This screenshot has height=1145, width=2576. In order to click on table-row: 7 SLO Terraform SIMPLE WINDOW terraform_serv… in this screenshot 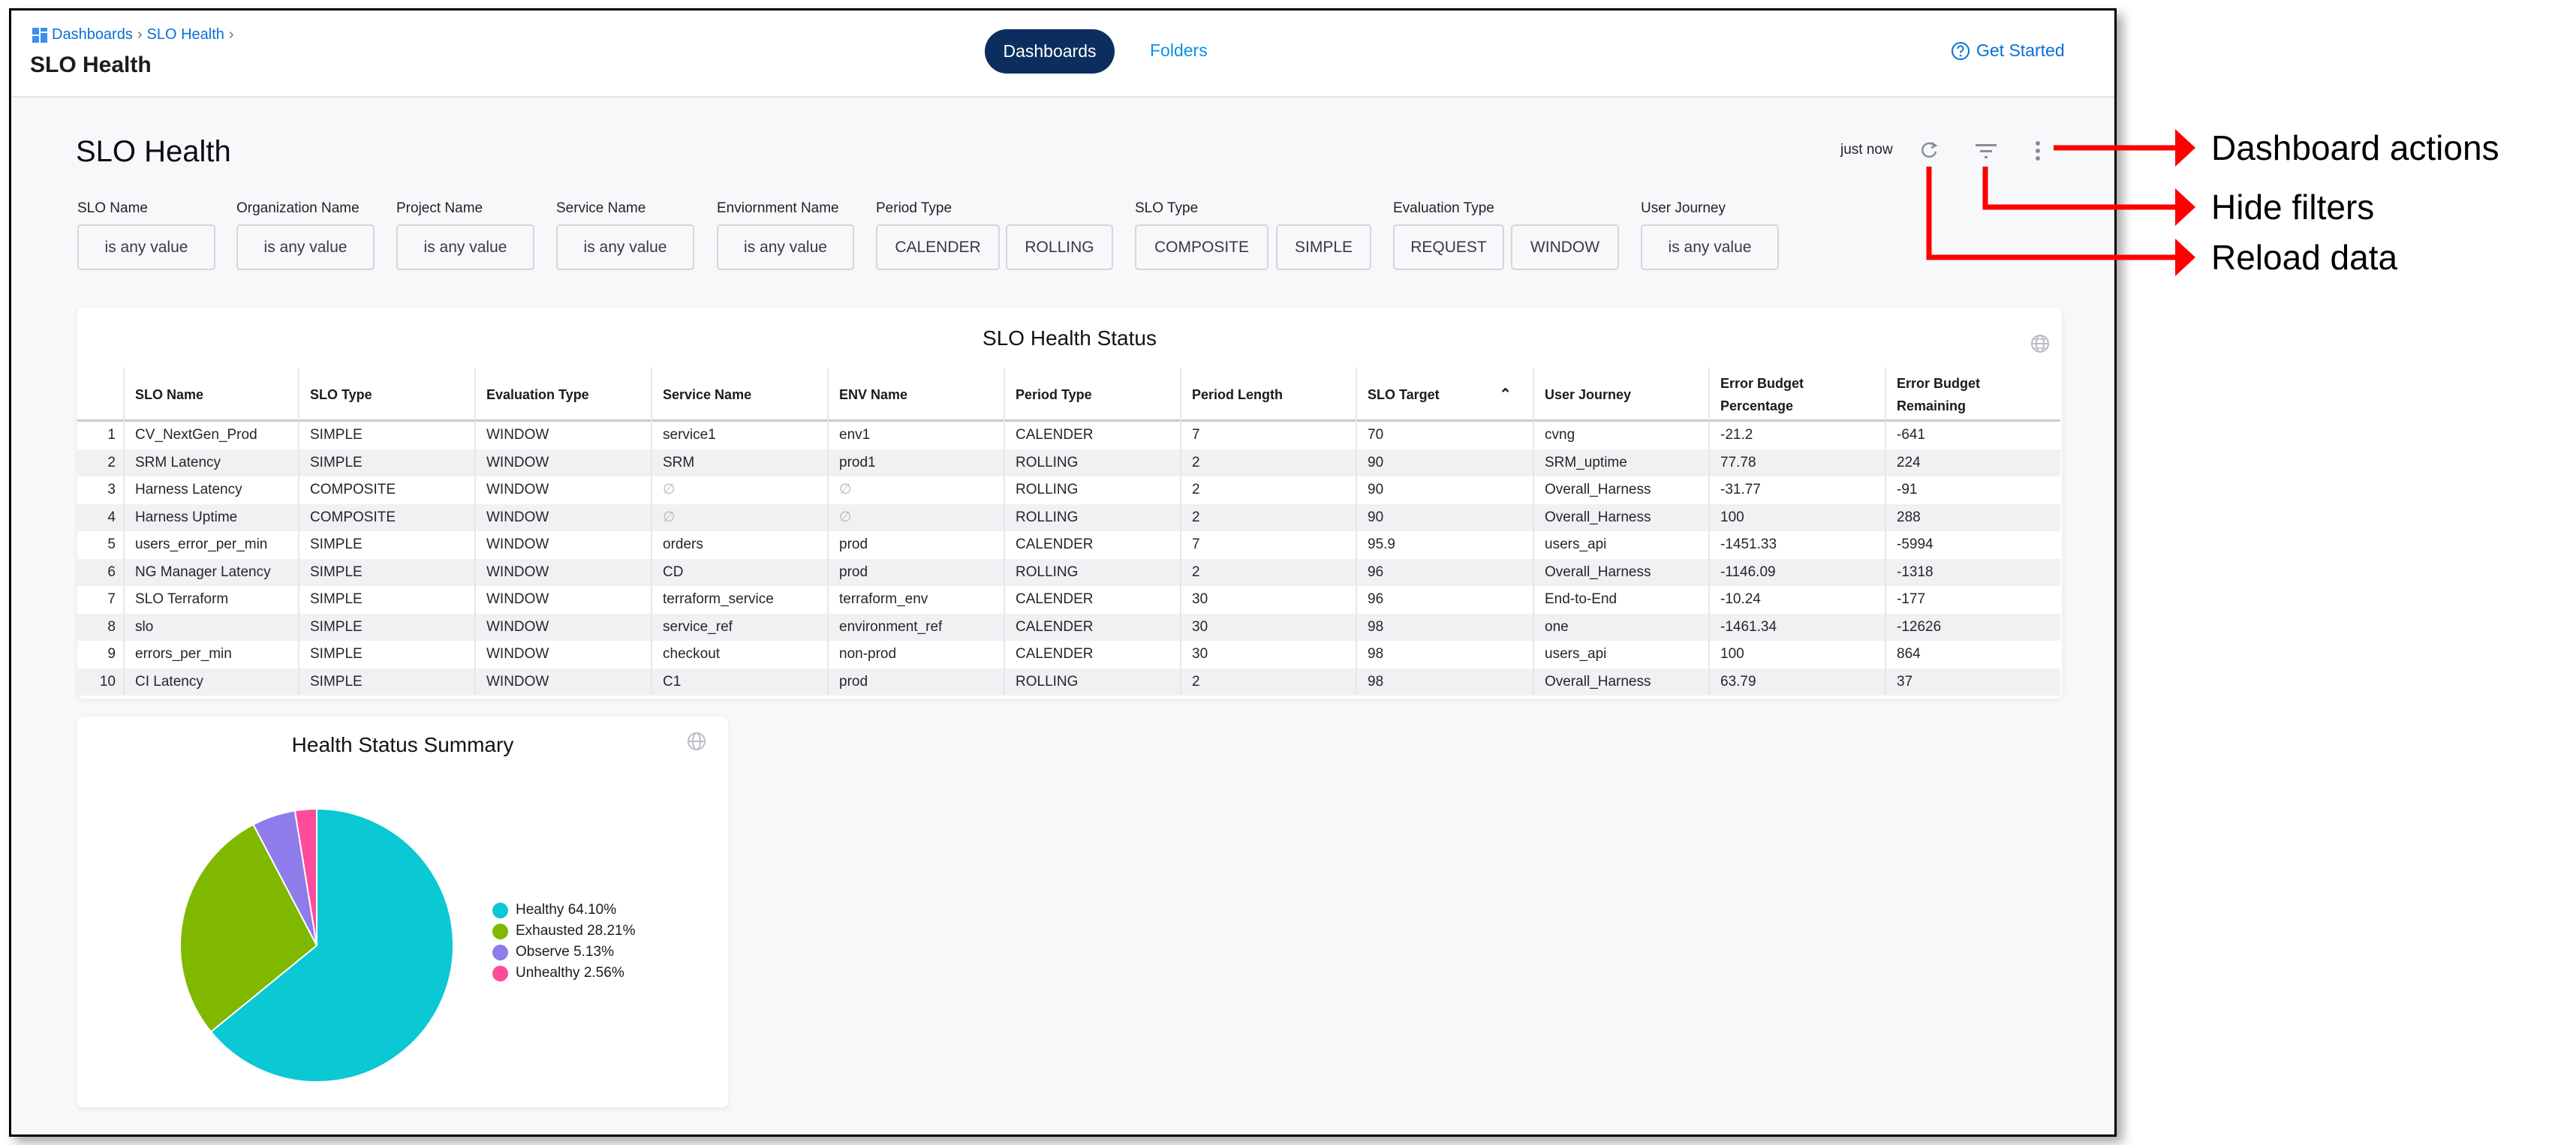, I will do `click(1068, 600)`.